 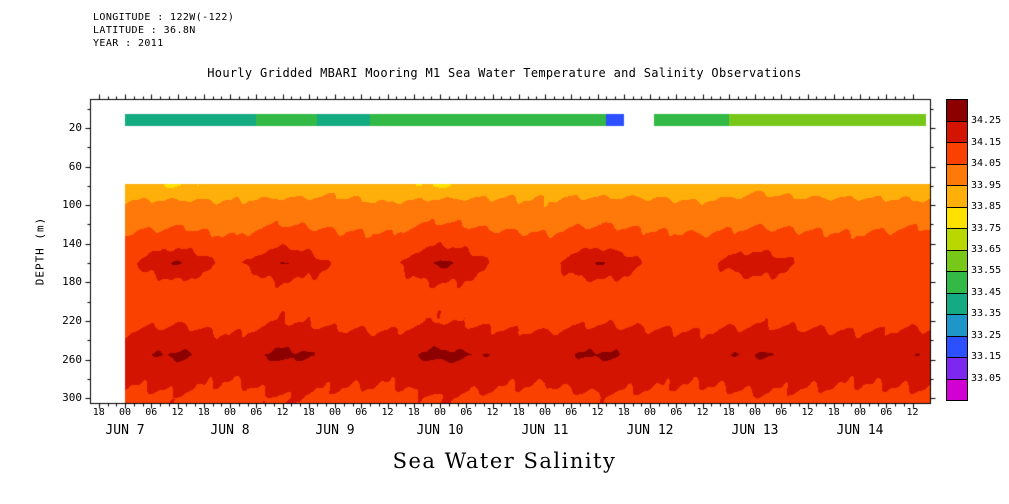 What do you see at coordinates (986, 185) in the screenshot?
I see `colorbar-label: 33.95` at bounding box center [986, 185].